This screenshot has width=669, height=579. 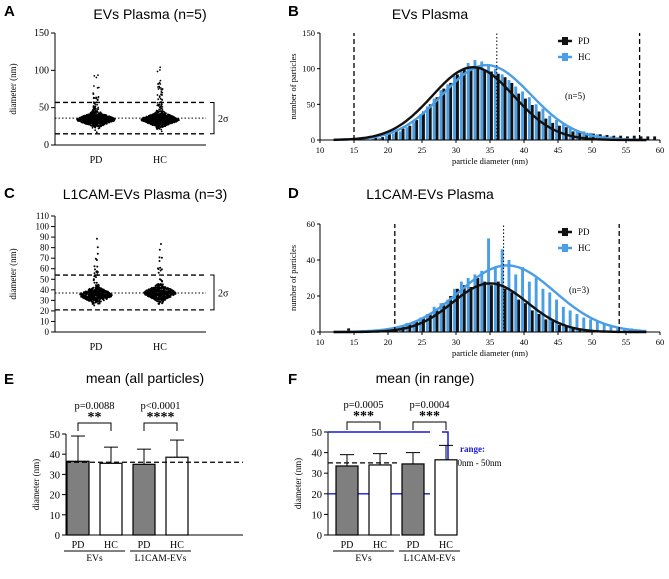 What do you see at coordinates (575, 96) in the screenshot?
I see `n-annotation: (n=5)` at bounding box center [575, 96].